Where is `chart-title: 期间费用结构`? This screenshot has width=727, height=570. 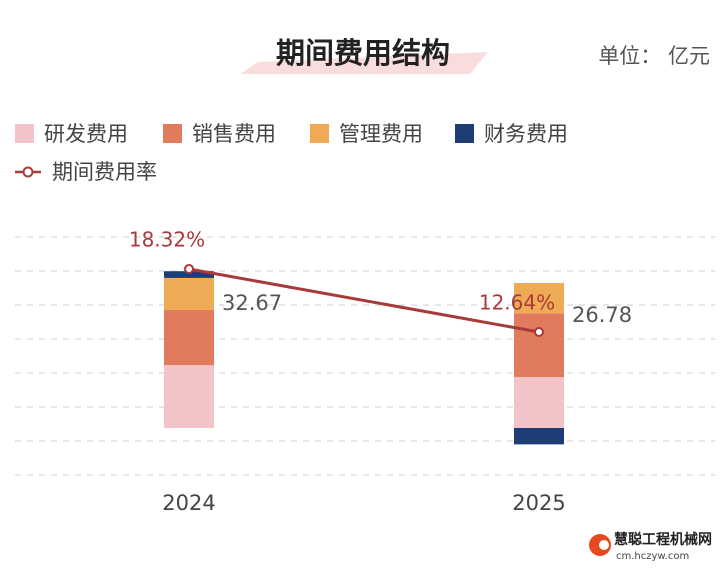
chart-title: 期间费用结构 is located at coordinates (363, 53).